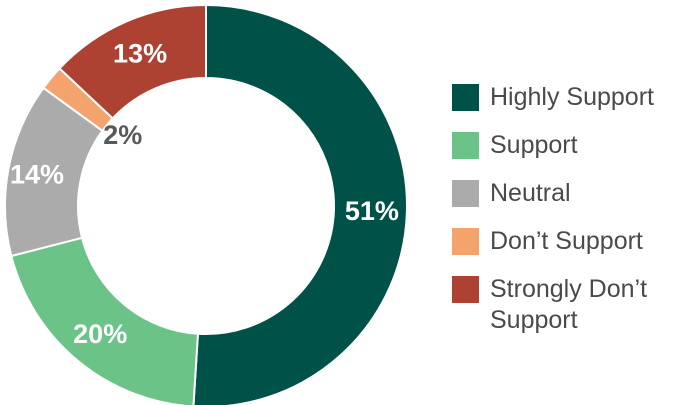 The image size is (686, 405). I want to click on legend-item-highly-support: Highly Support, so click(567, 97).